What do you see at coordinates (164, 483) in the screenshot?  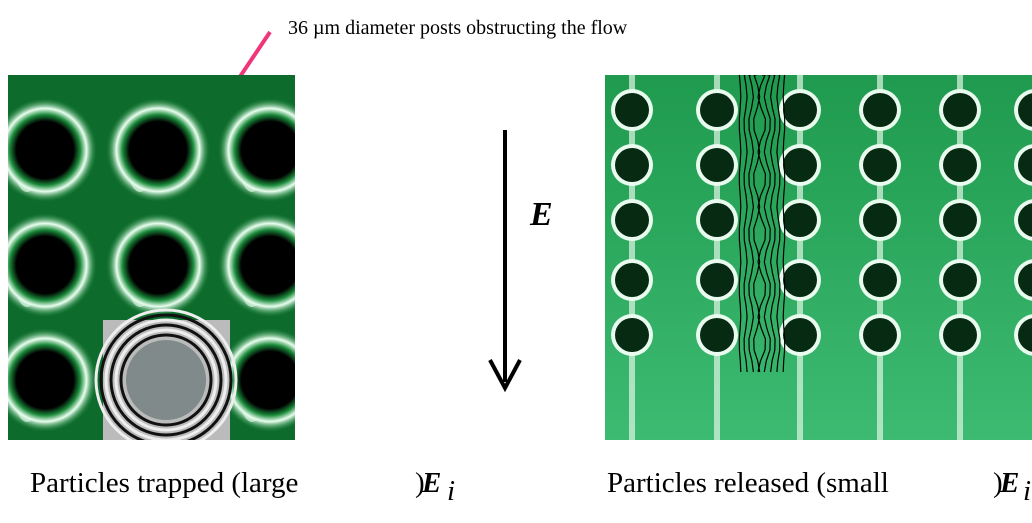 I see `caption-left: Particles trapped (large` at bounding box center [164, 483].